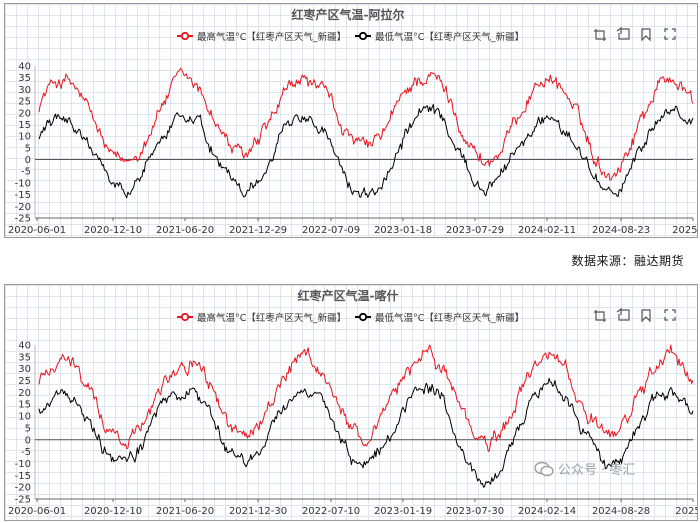  What do you see at coordinates (403, 511) in the screenshot?
I see `x-tick-label: 2023-01-19` at bounding box center [403, 511].